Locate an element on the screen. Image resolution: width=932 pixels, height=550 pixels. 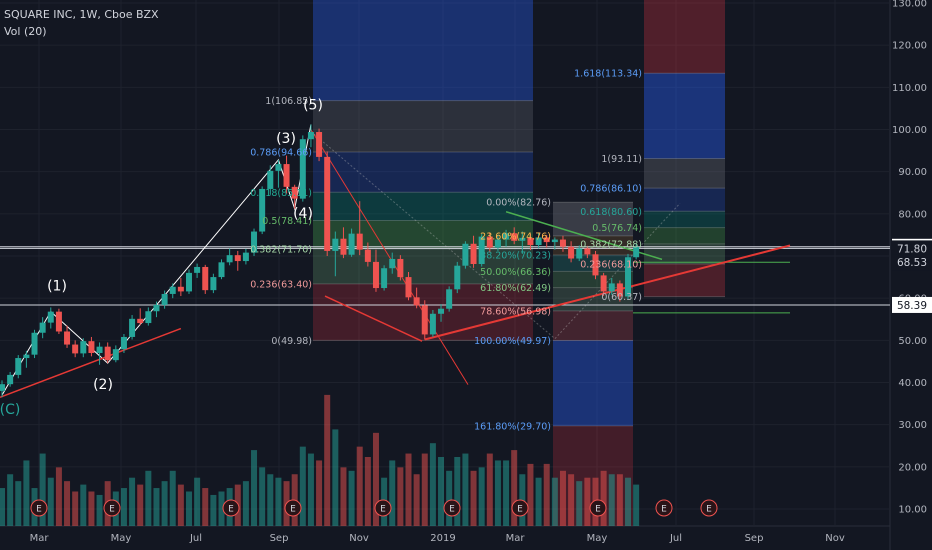
elliott-wave-label: (C) is located at coordinates (10, 410).